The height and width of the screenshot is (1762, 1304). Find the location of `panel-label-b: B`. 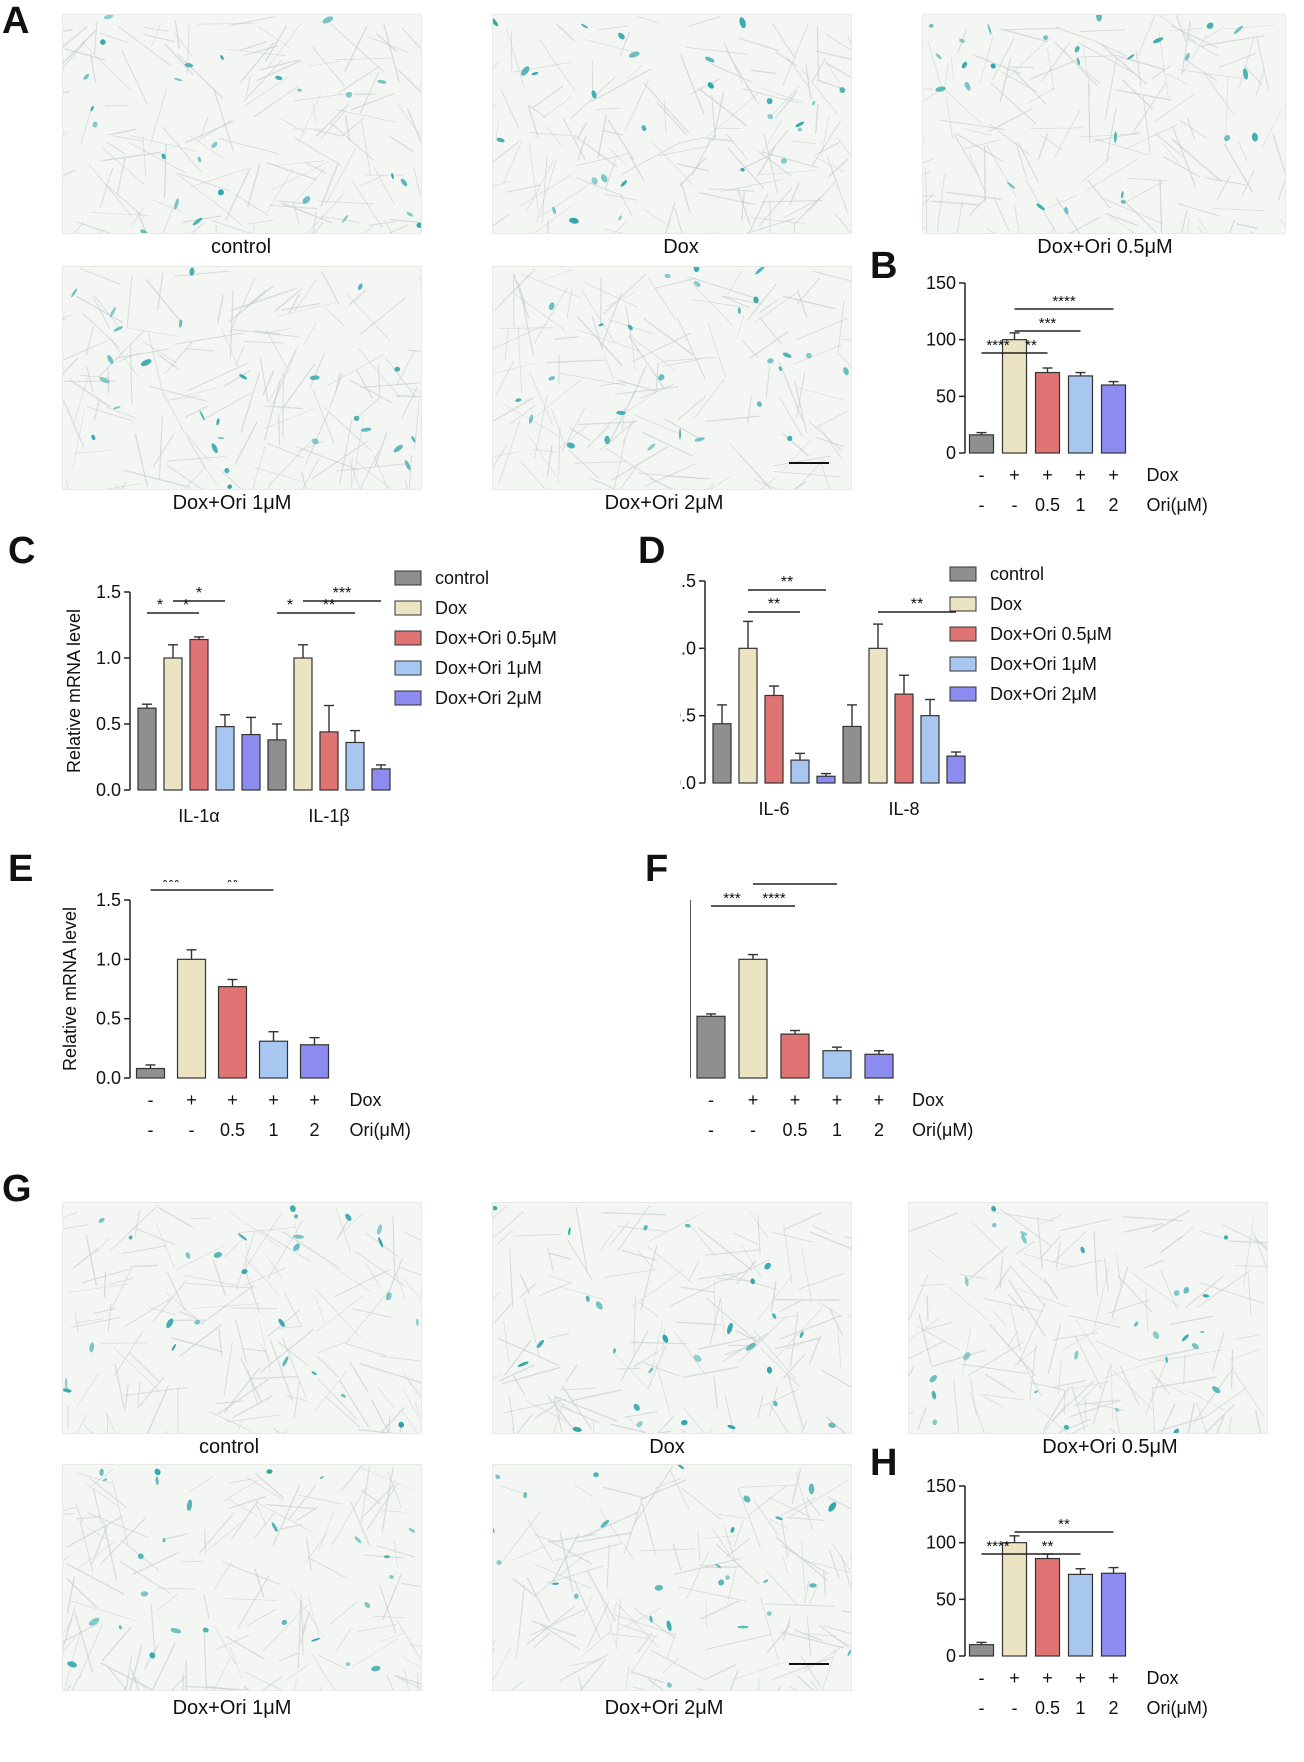

panel-label-b: B is located at coordinates (883, 266).